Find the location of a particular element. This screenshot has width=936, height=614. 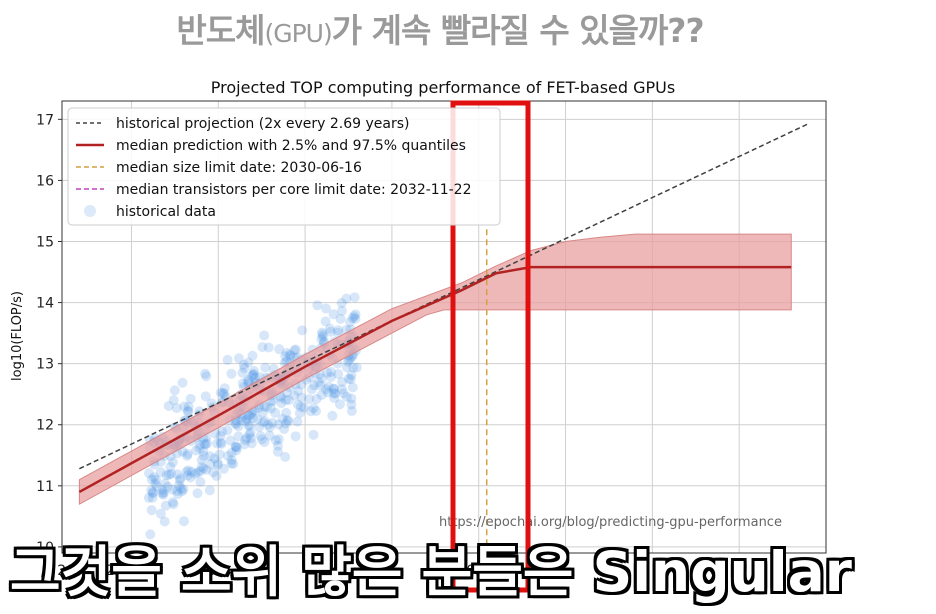

y-tick-label: 14 is located at coordinates (45, 304).